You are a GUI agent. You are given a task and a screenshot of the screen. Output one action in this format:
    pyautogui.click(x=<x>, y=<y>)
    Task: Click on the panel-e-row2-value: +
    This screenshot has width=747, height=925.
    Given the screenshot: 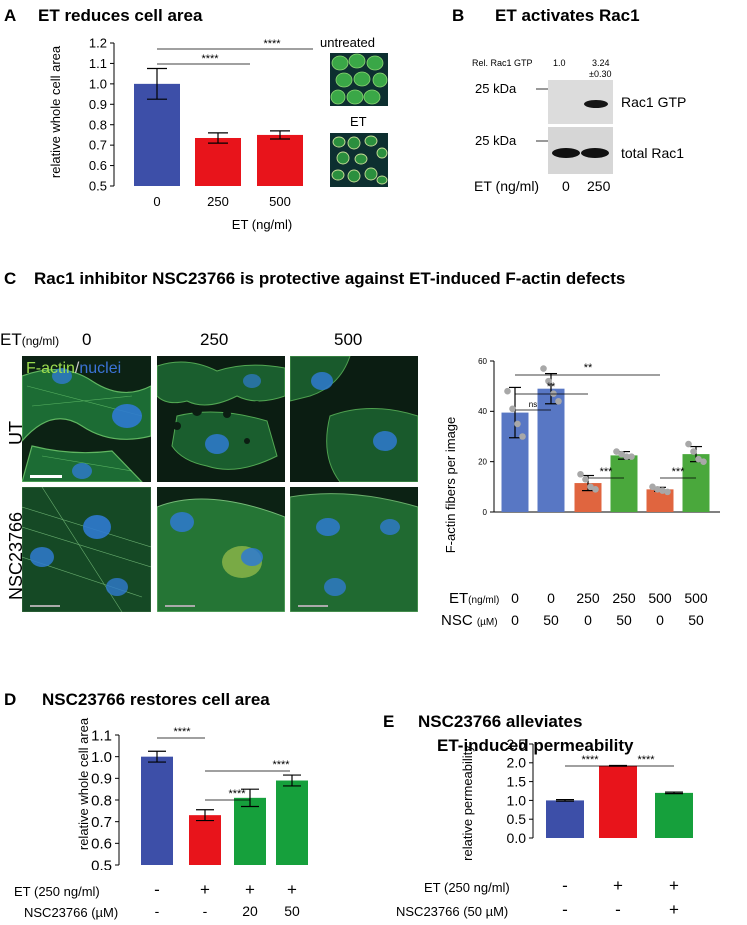 What is the action you would take?
    pyautogui.click(x=674, y=909)
    